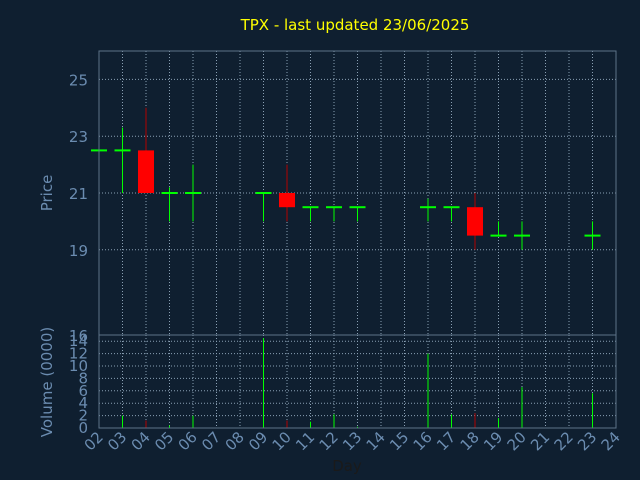 The image size is (640, 480). What do you see at coordinates (83, 391) in the screenshot?
I see `volume-y-tick-label: 6` at bounding box center [83, 391].